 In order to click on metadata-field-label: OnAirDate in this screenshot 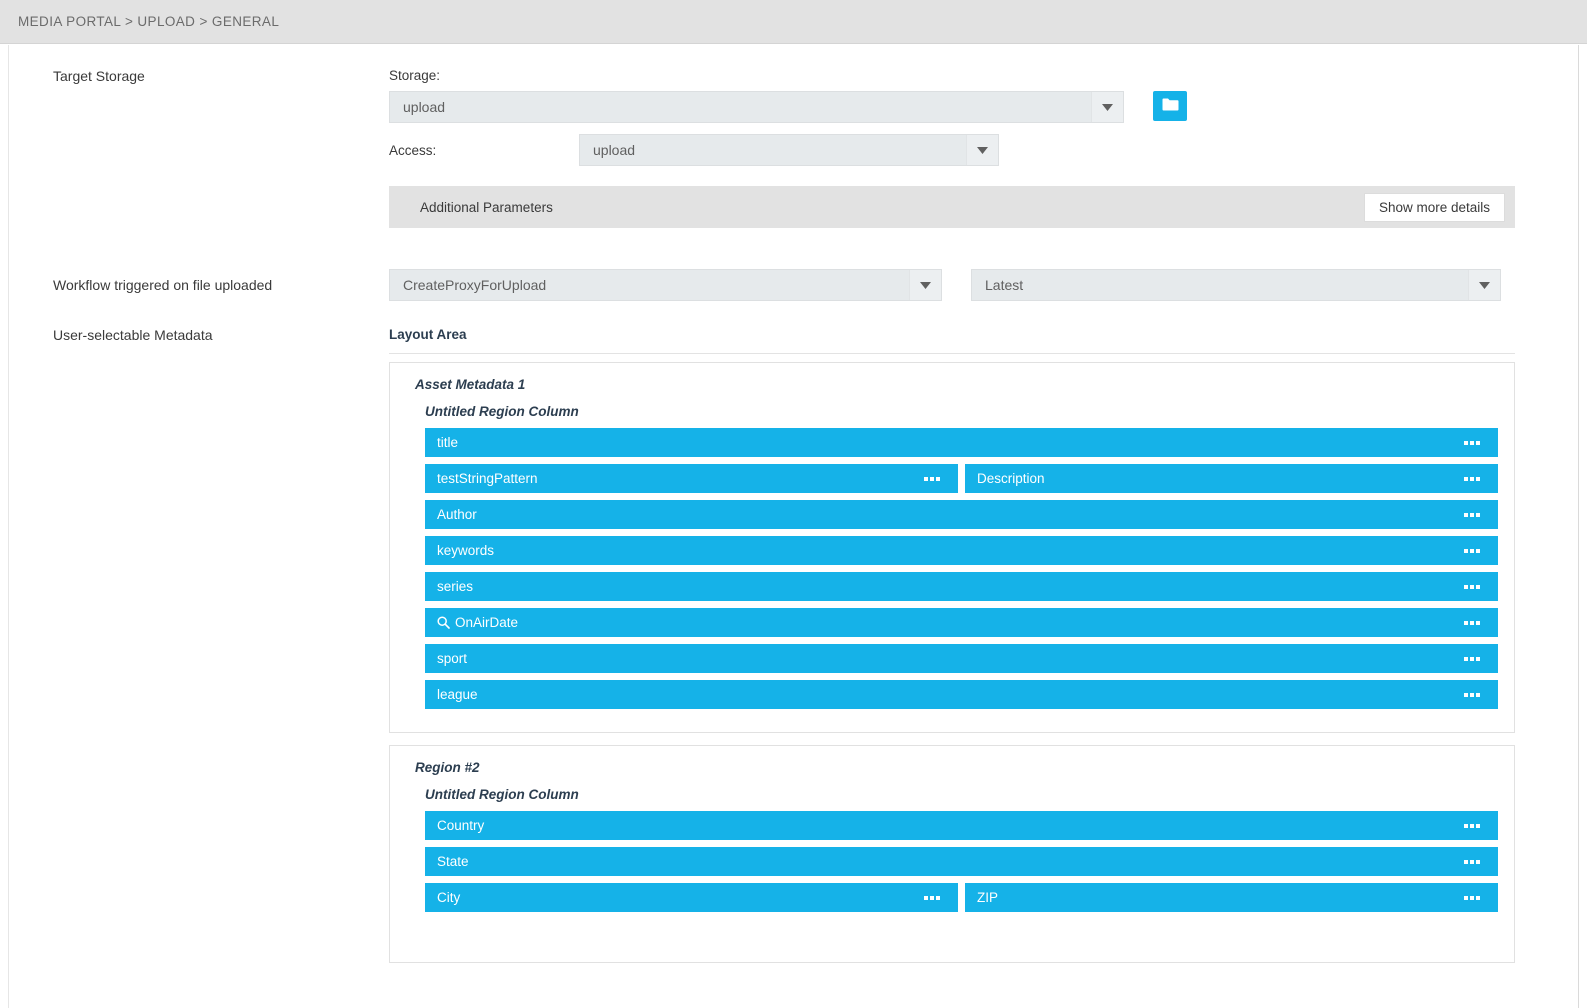, I will do `click(950, 622)`.